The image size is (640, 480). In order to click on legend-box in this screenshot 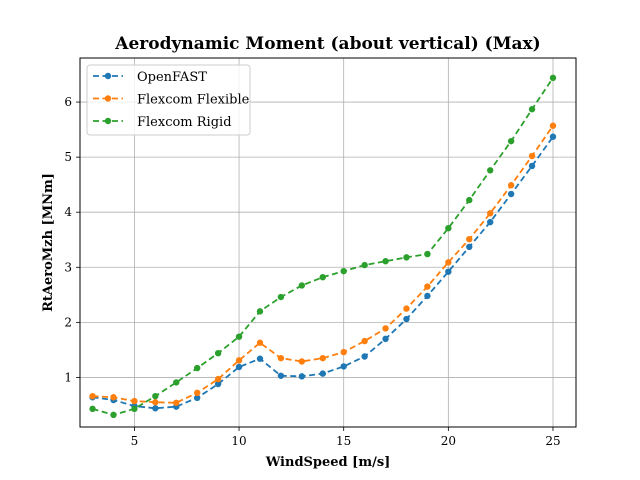, I will do `click(168, 100)`.